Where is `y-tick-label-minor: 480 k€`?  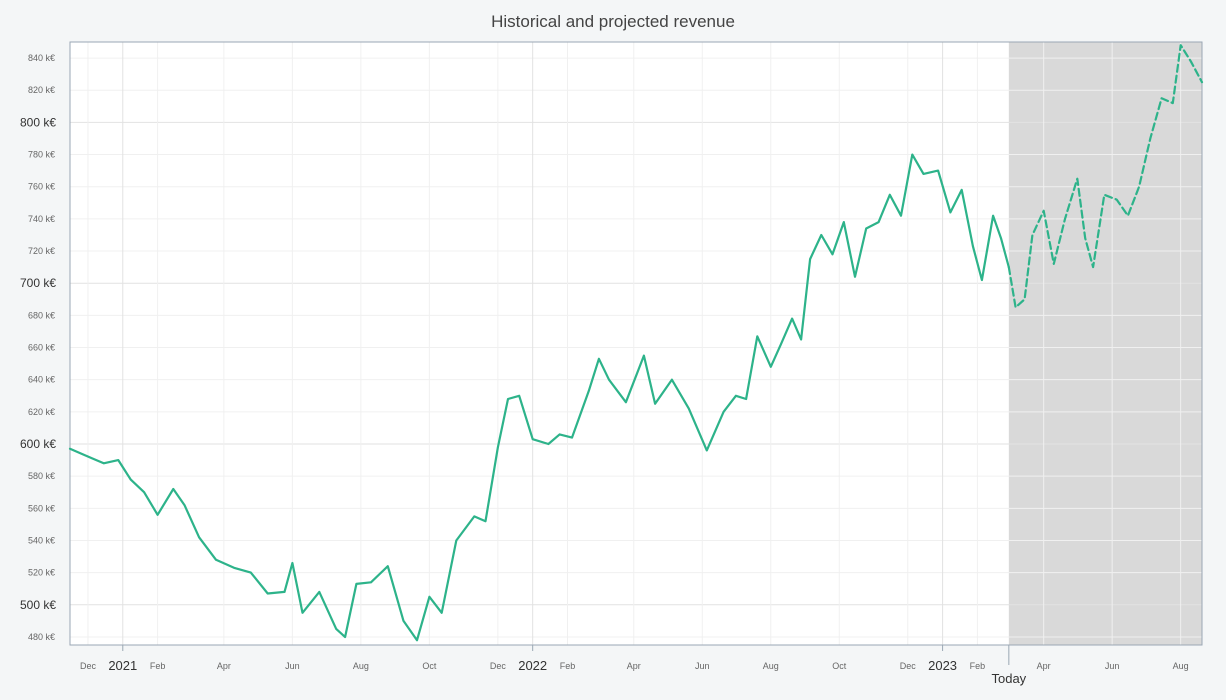 y-tick-label-minor: 480 k€ is located at coordinates (41, 637).